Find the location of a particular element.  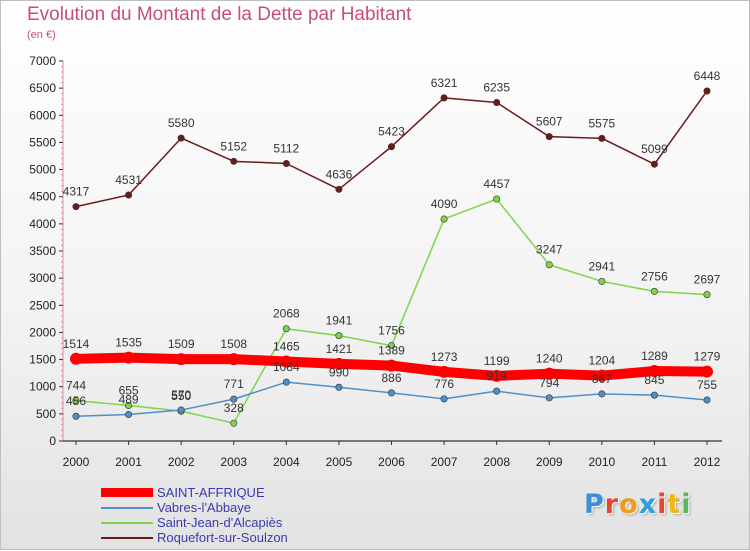

data-label: 1240 is located at coordinates (549, 359).